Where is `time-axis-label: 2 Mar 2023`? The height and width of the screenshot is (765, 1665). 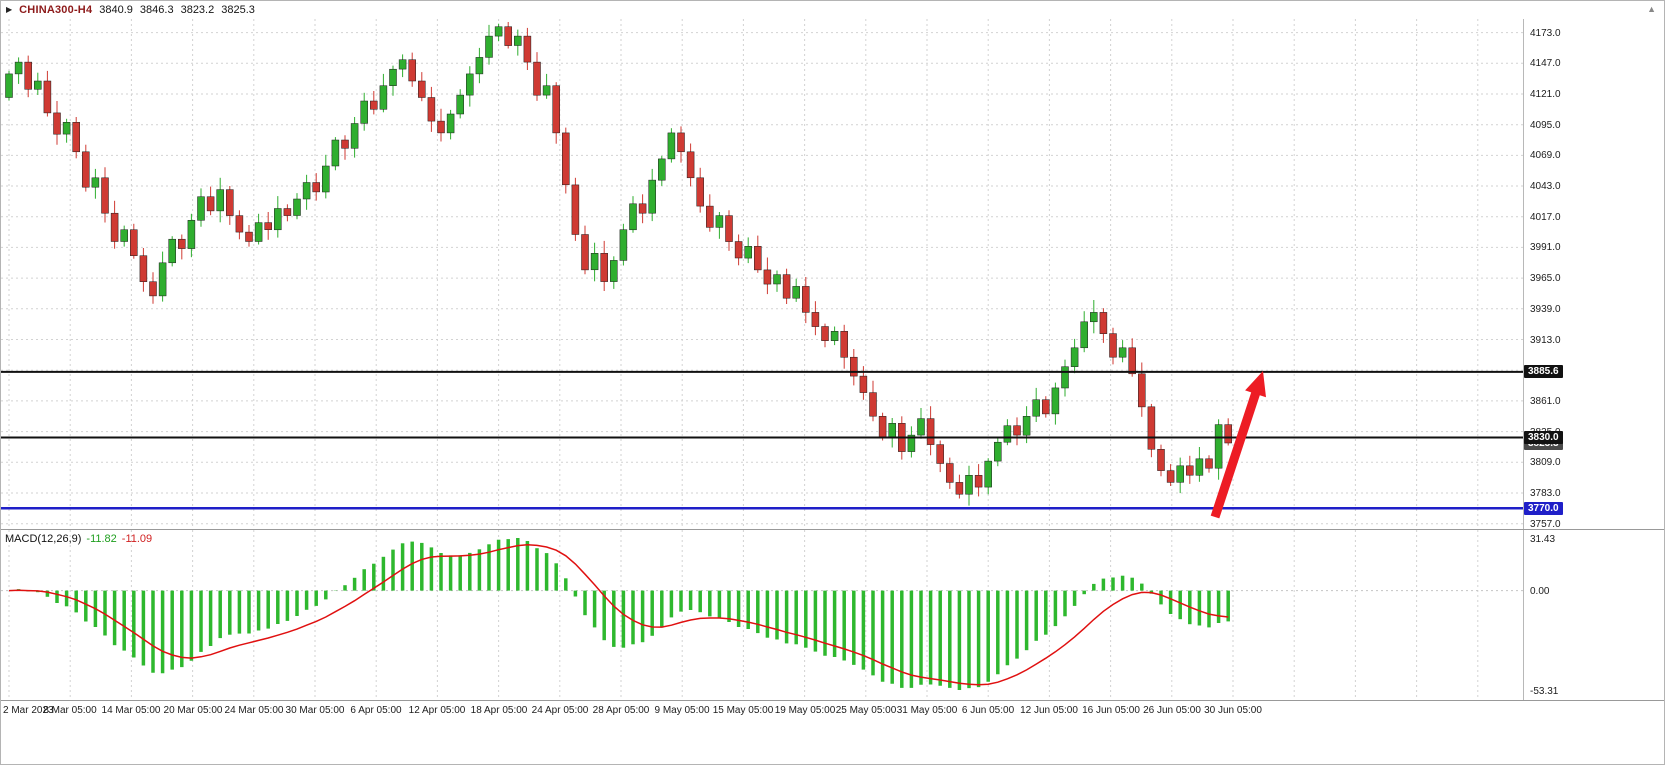
time-axis-label: 2 Mar 2023 is located at coordinates (28, 710).